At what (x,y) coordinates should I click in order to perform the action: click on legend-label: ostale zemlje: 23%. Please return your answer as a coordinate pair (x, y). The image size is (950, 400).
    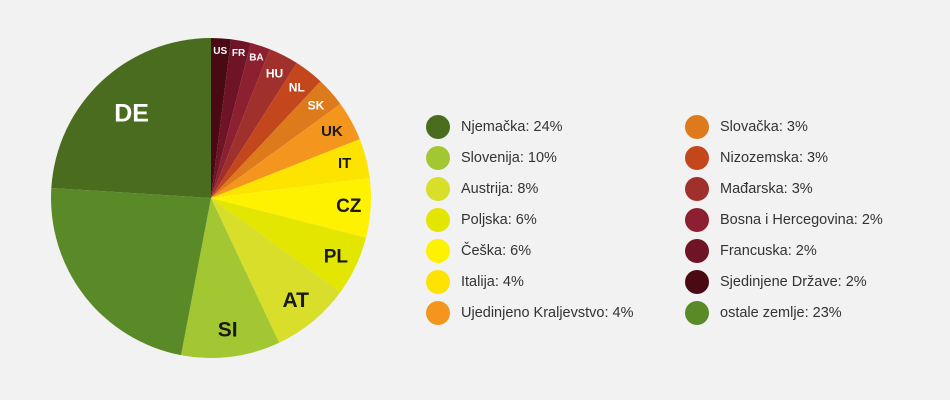
    Looking at the image, I should click on (781, 312).